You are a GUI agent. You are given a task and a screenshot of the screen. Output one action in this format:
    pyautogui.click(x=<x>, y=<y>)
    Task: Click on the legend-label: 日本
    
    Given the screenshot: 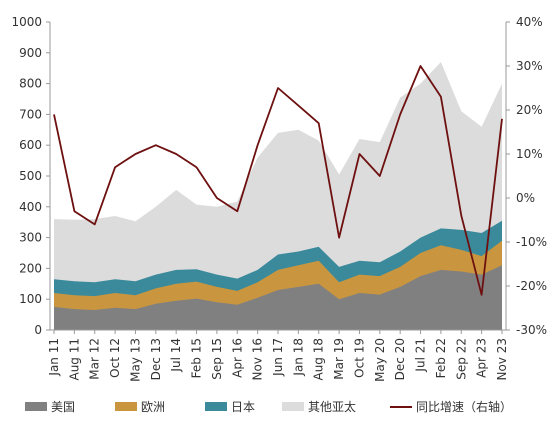 What is the action you would take?
    pyautogui.click(x=243, y=407)
    